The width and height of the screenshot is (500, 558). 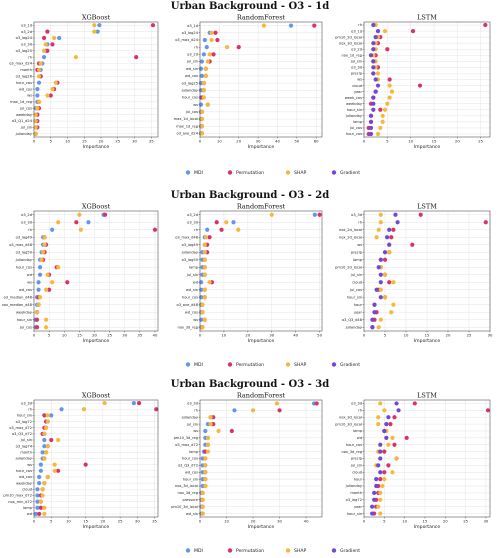 I want to click on x-tick-label: 0, so click(x=364, y=141).